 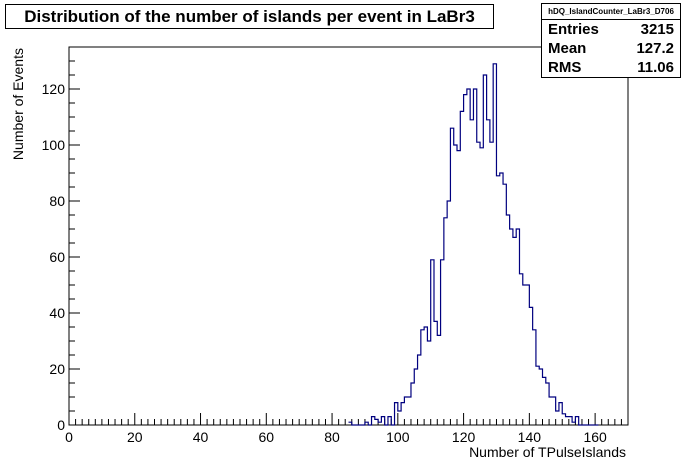 What do you see at coordinates (573, 29) in the screenshot?
I see `stats-entries-label: Entries` at bounding box center [573, 29].